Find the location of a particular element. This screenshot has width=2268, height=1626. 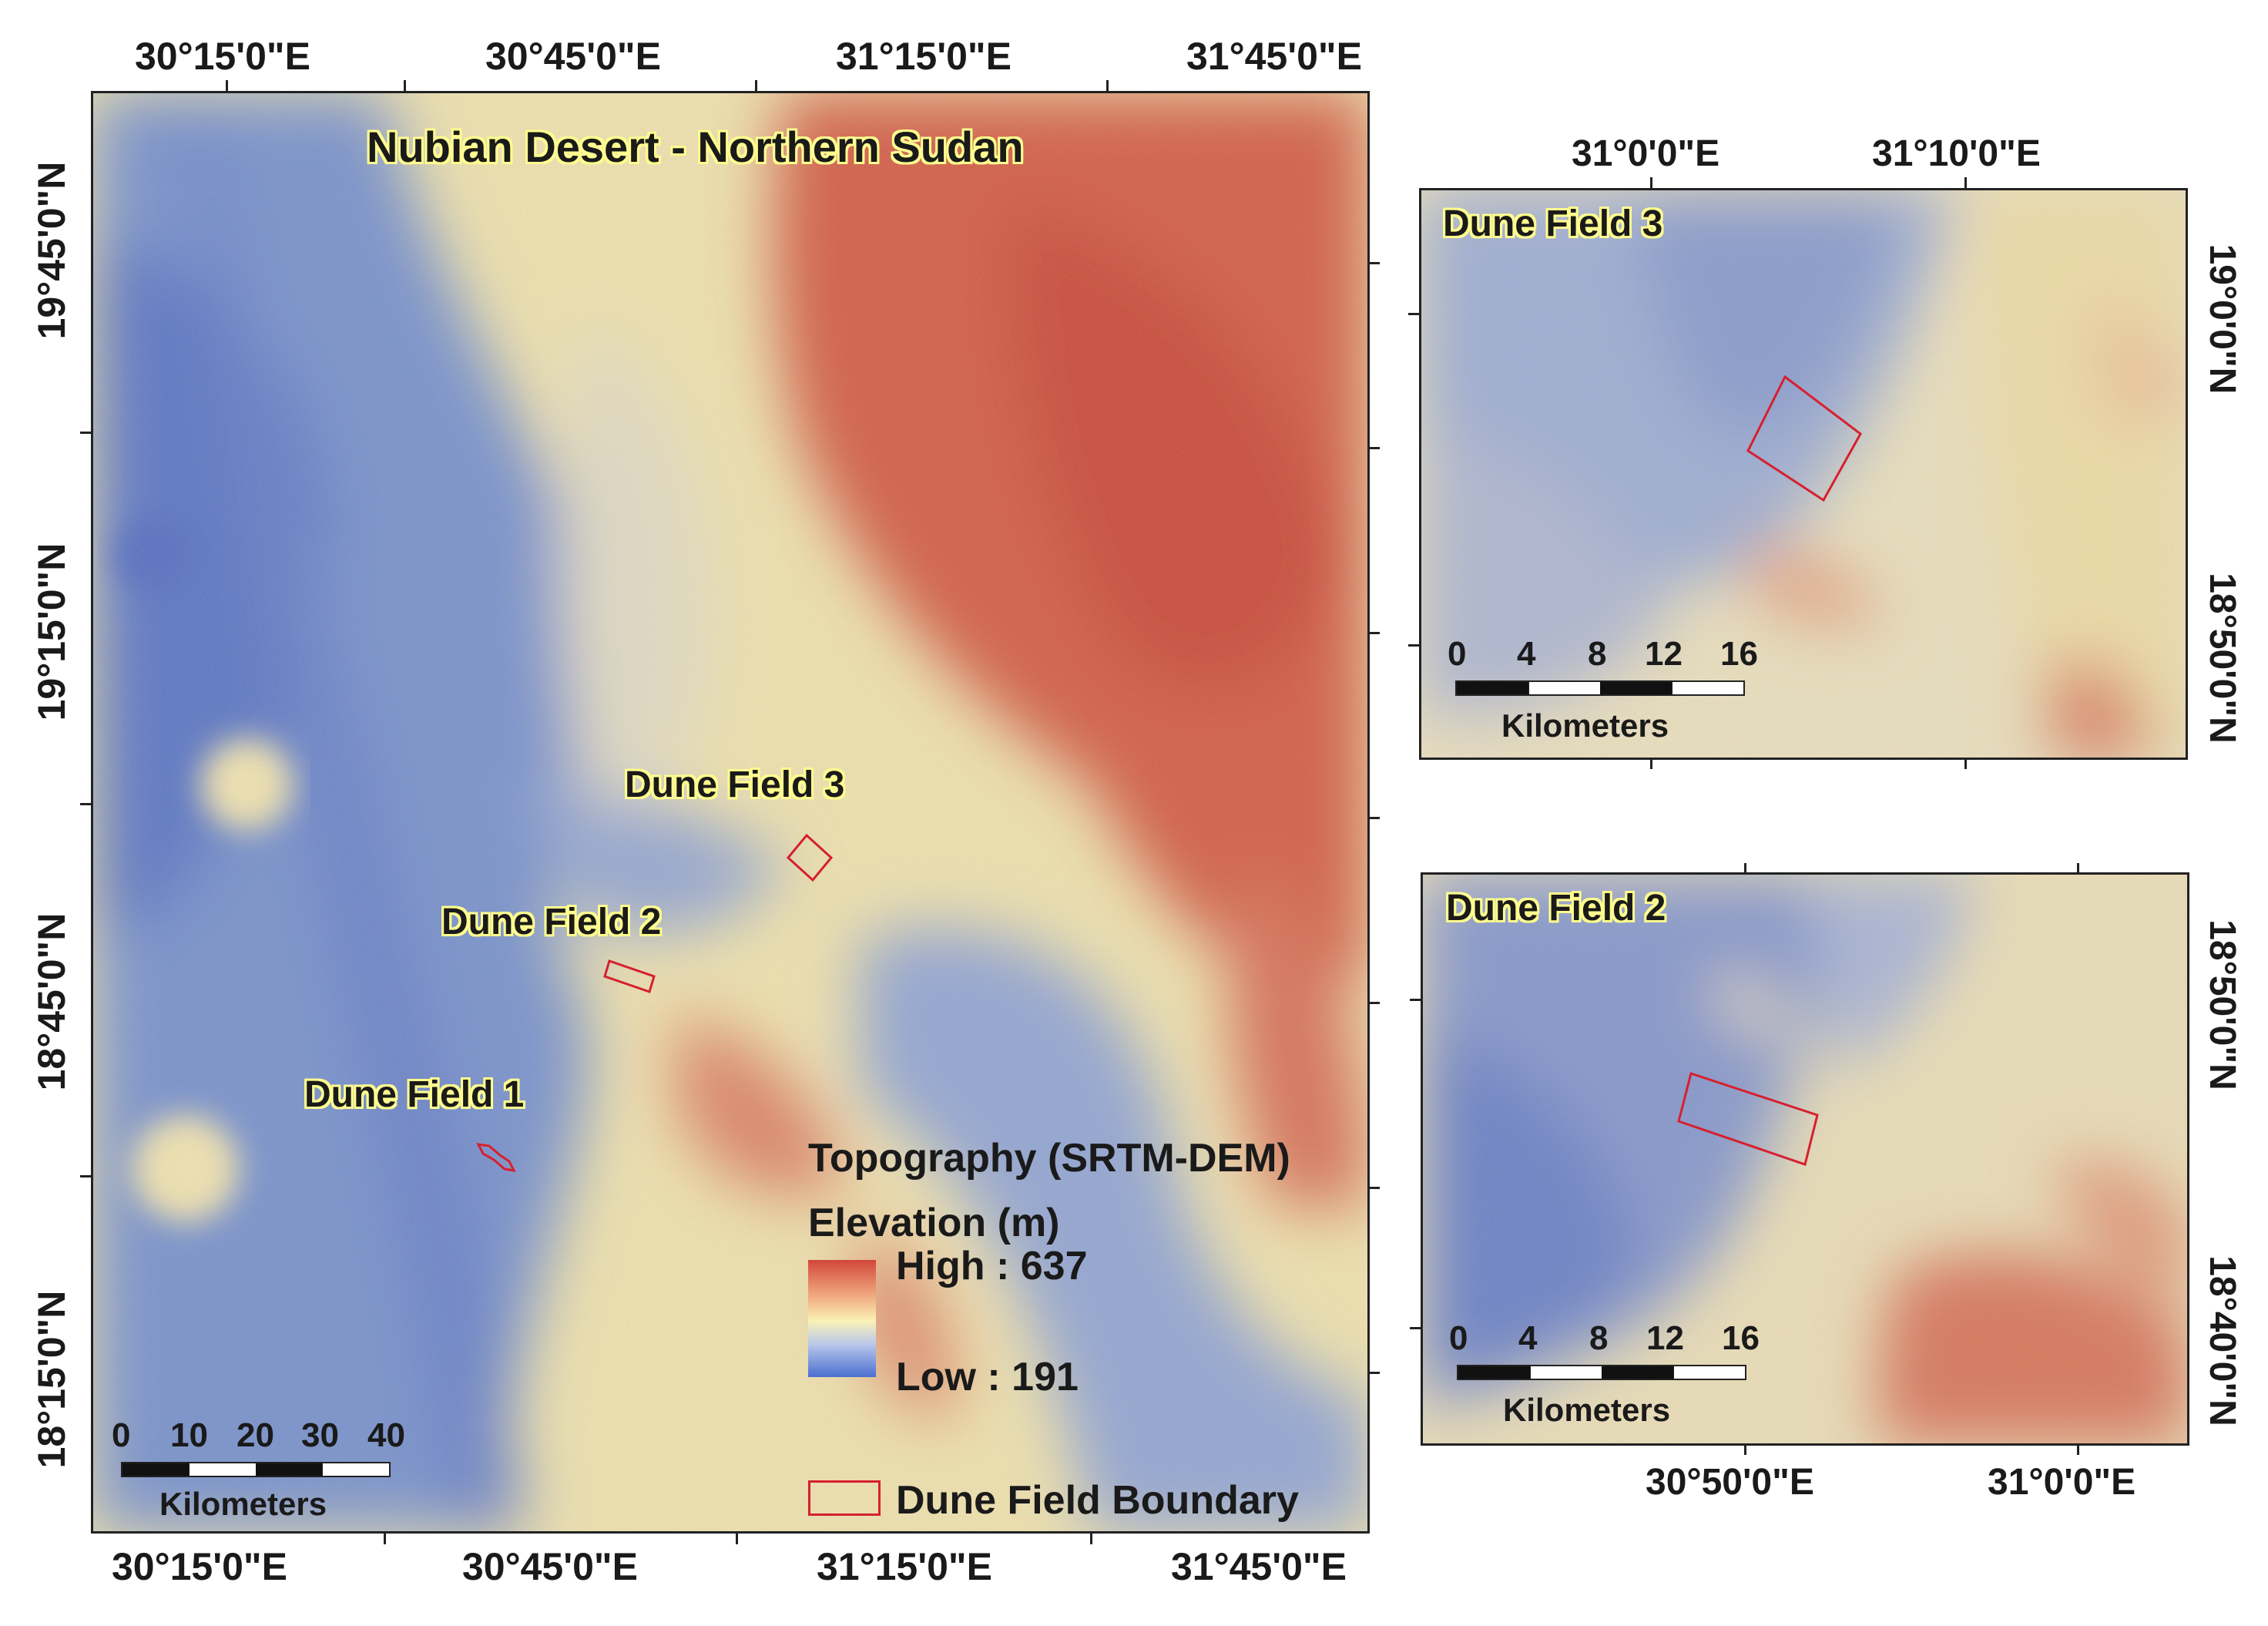

inset3-scale-tick-12: 12 is located at coordinates (1664, 654).